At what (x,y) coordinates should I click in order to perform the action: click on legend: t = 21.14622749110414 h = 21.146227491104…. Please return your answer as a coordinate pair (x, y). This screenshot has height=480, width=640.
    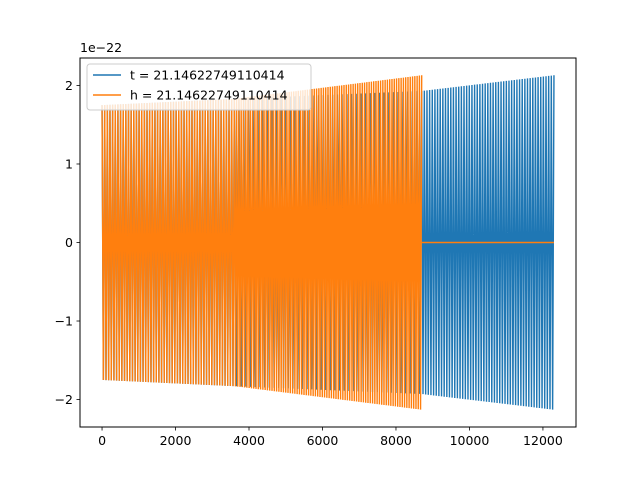
    Looking at the image, I should click on (199, 87).